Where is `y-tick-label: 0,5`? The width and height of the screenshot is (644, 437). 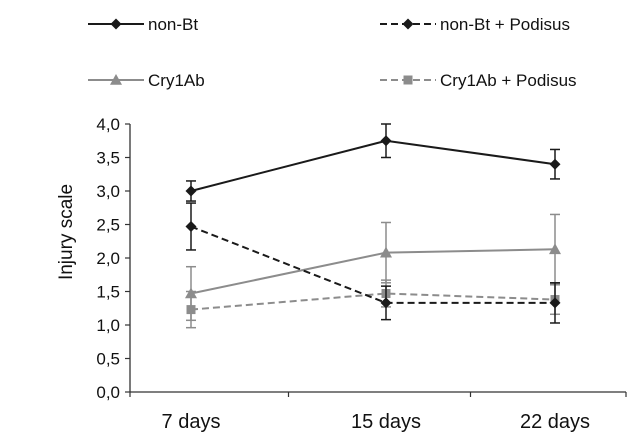
y-tick-label: 0,5 is located at coordinates (108, 359).